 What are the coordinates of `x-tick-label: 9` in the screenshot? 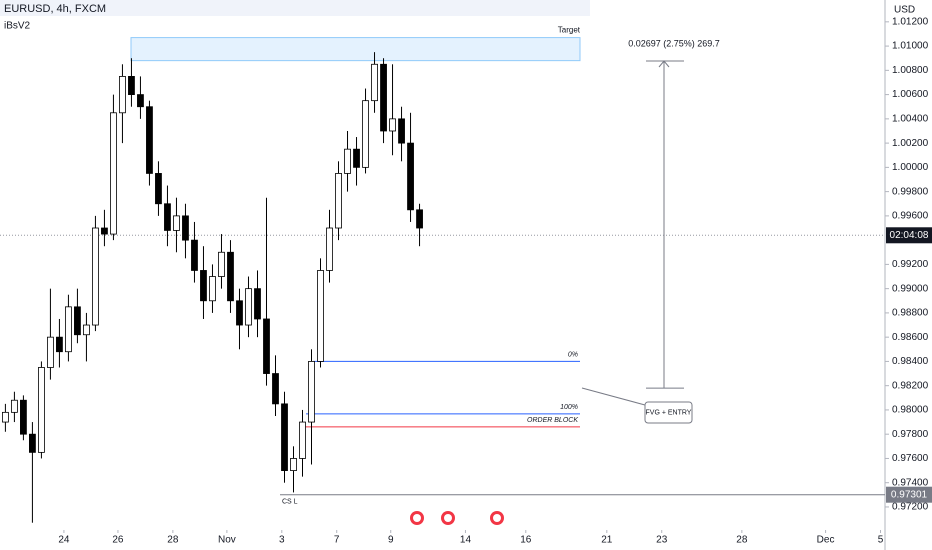 It's located at (391, 540).